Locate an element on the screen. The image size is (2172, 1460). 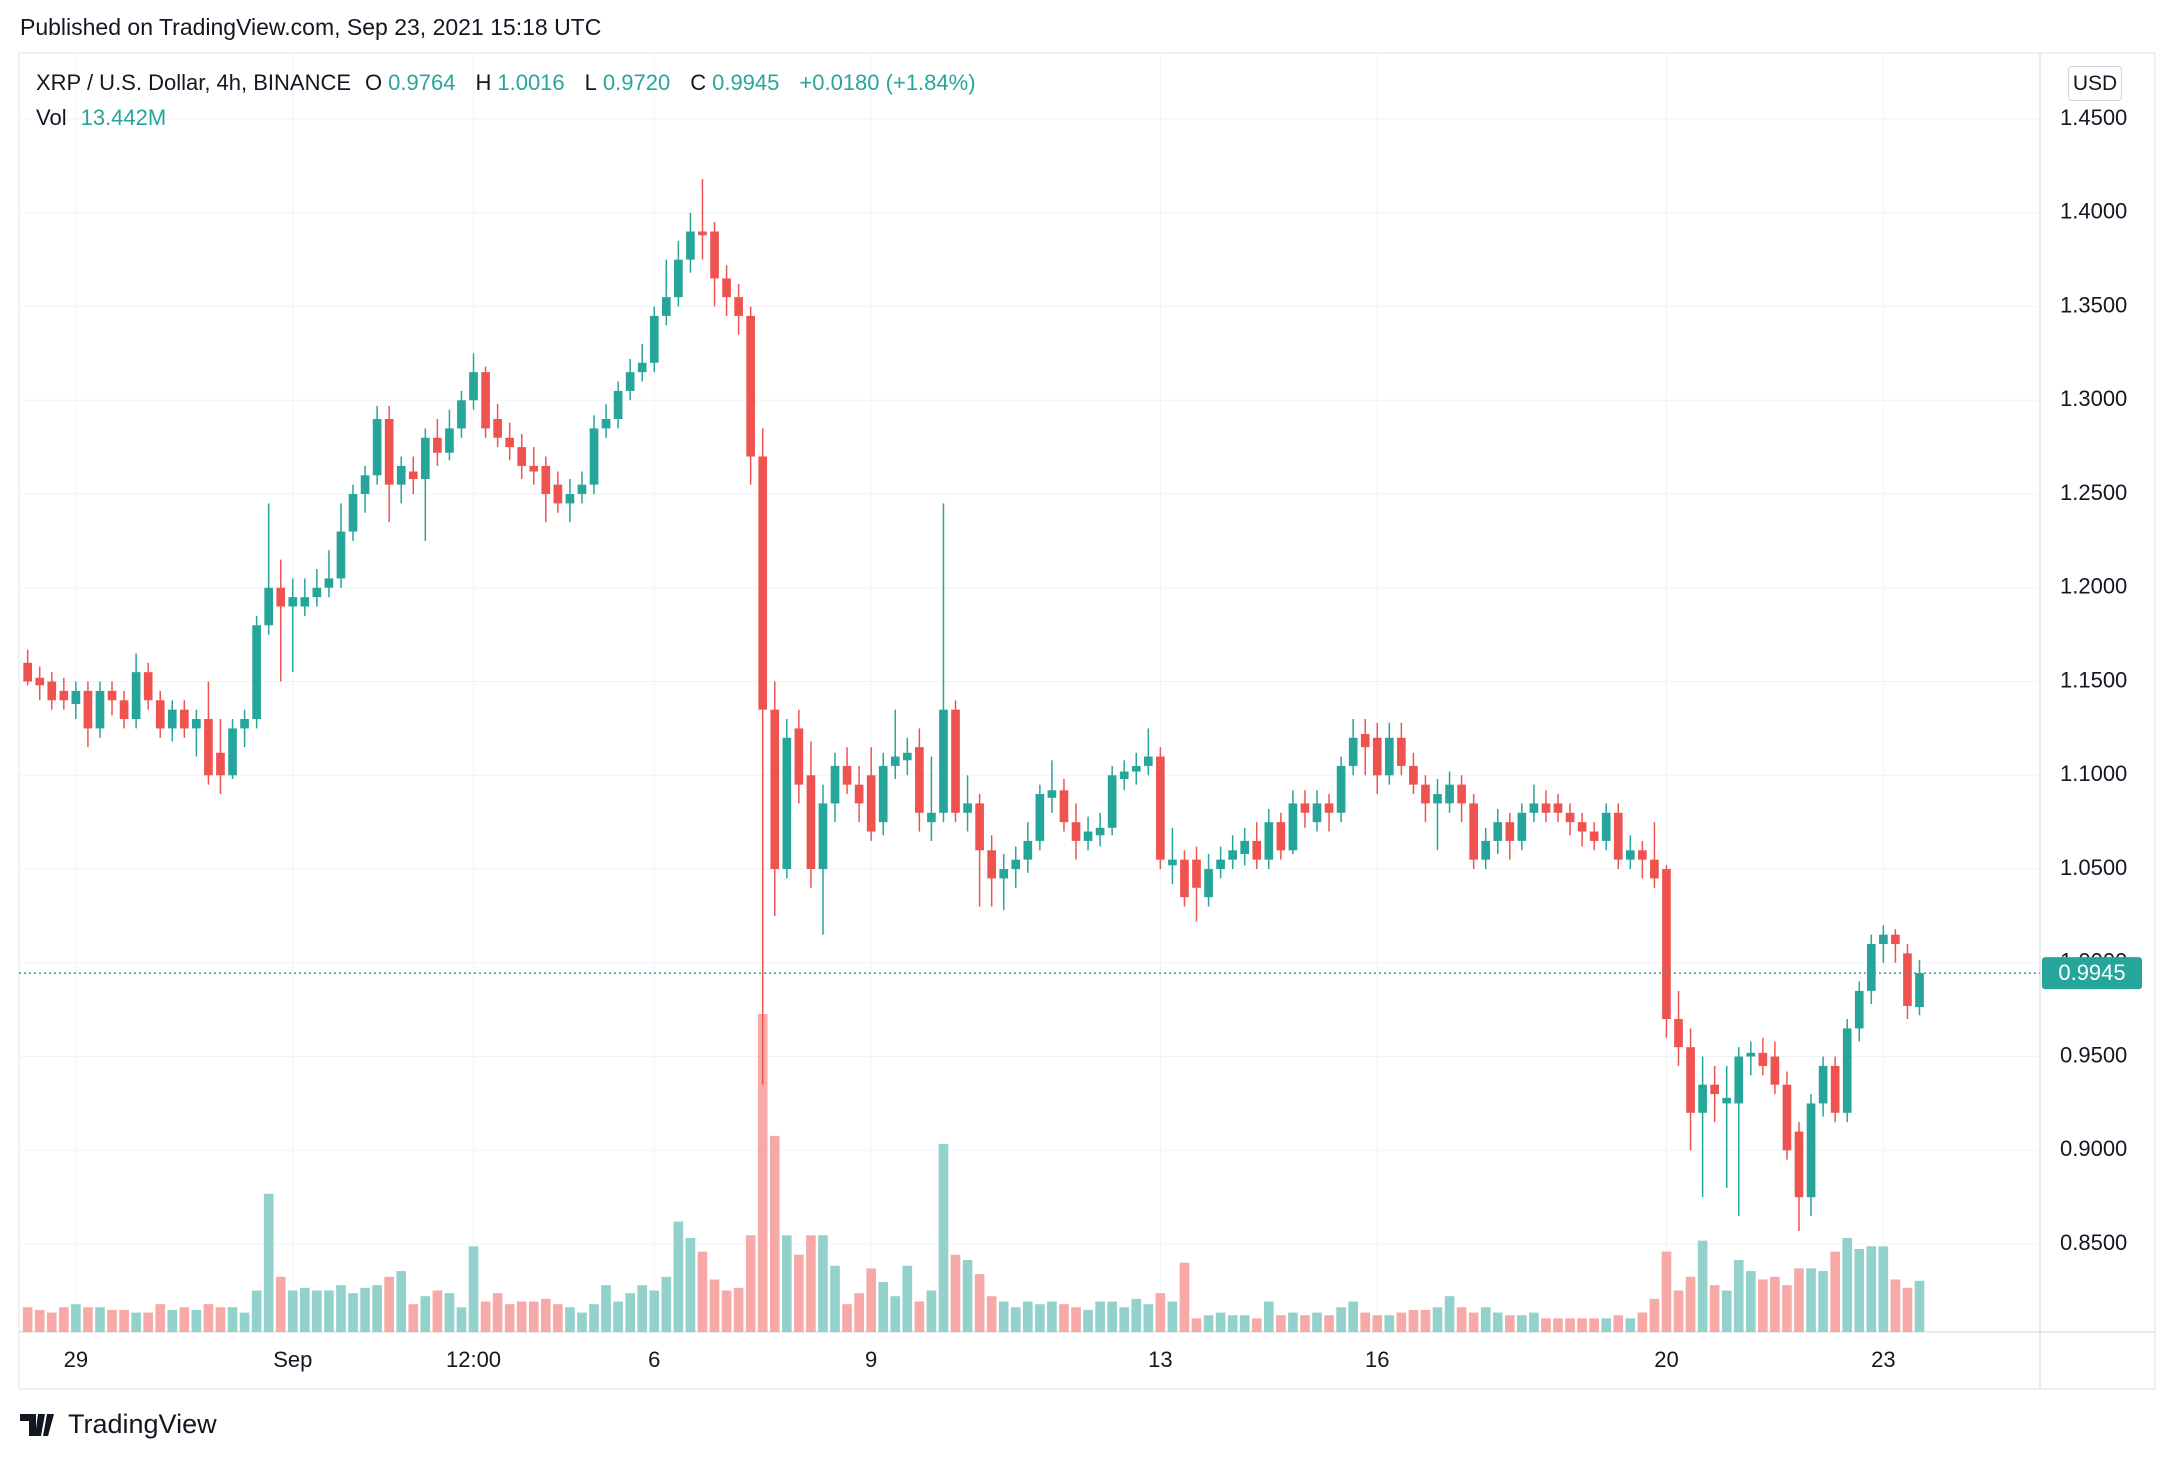
brand-name: TradingView is located at coordinates (142, 1424).